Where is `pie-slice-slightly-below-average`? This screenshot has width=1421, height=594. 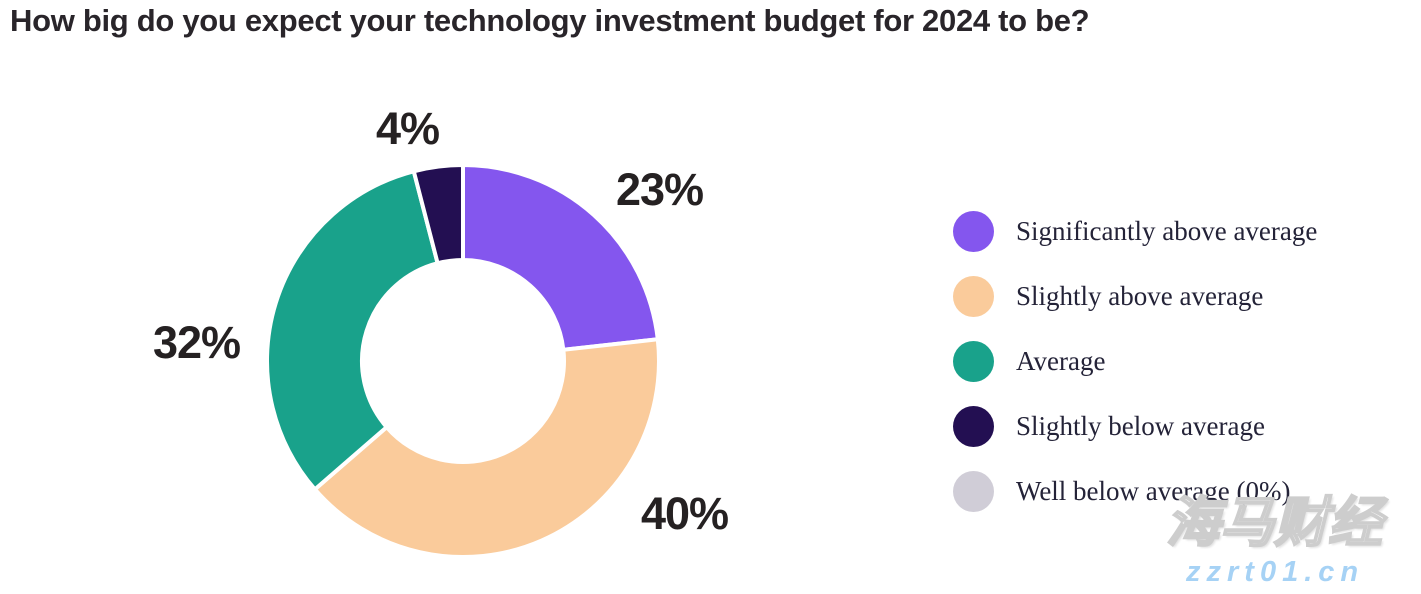 pie-slice-slightly-below-average is located at coordinates (438, 214).